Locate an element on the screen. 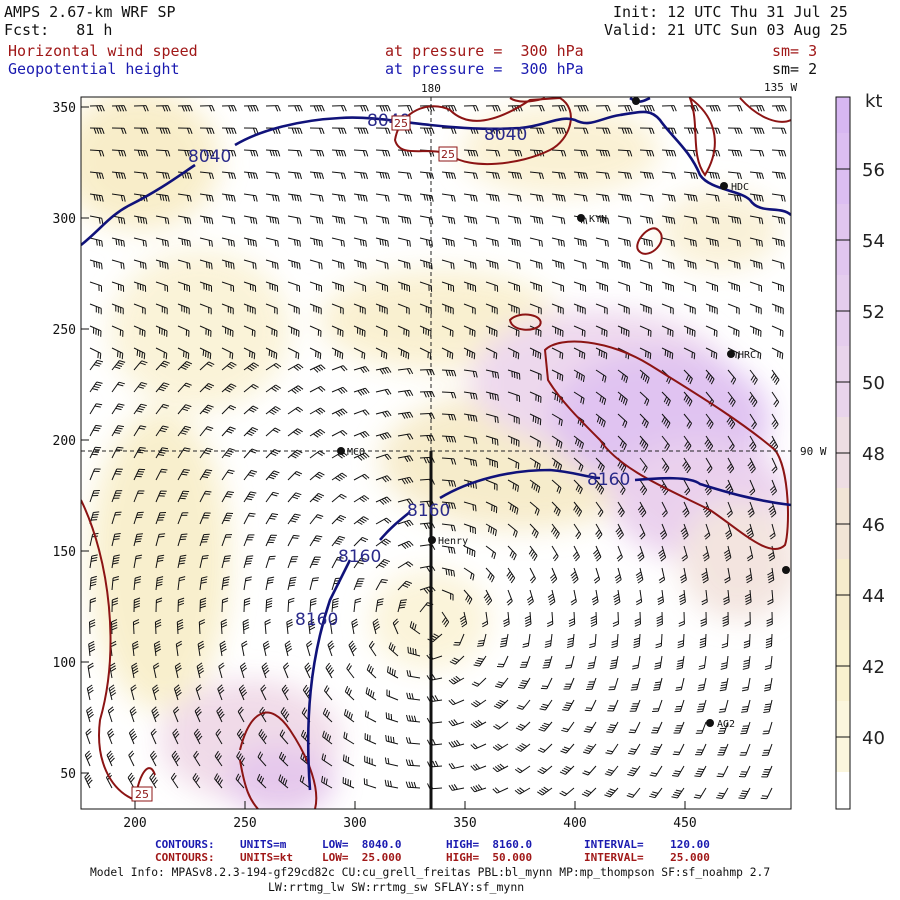  pressure-level-2: at pressure = 300 hPa is located at coordinates (484, 69).